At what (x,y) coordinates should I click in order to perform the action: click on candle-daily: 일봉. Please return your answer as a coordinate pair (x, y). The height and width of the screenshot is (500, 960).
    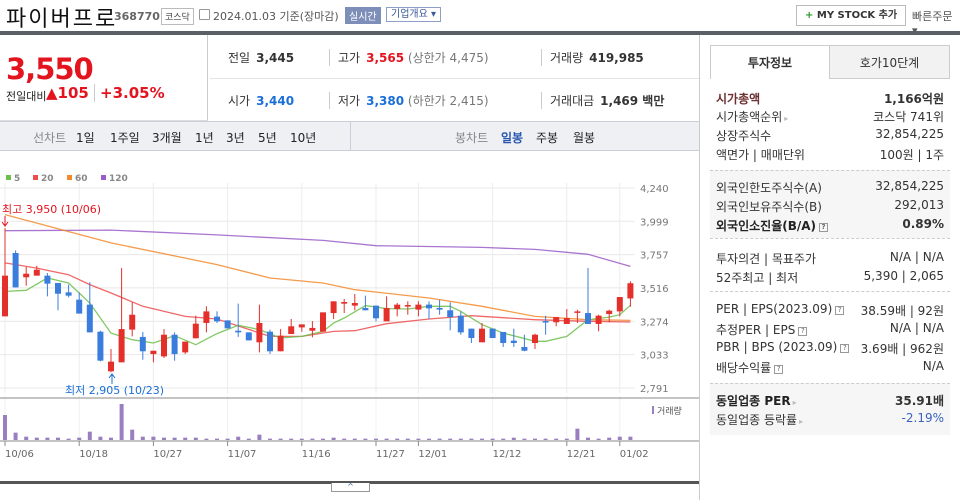
    Looking at the image, I should click on (512, 138).